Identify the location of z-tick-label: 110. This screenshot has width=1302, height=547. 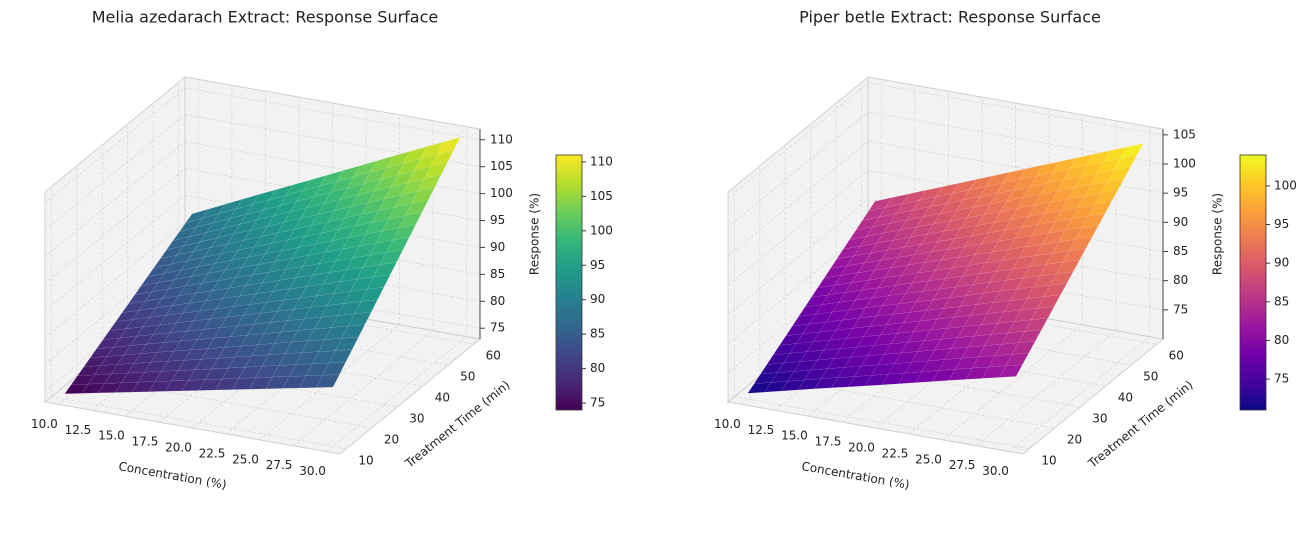
(501, 139).